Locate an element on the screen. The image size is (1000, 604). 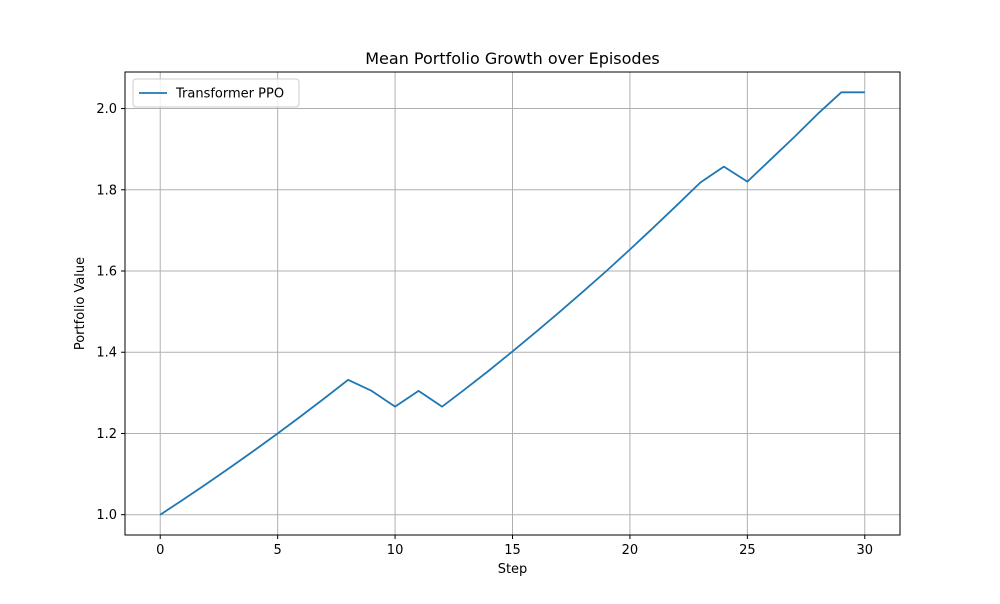
x-tick-label: 0 is located at coordinates (160, 550).